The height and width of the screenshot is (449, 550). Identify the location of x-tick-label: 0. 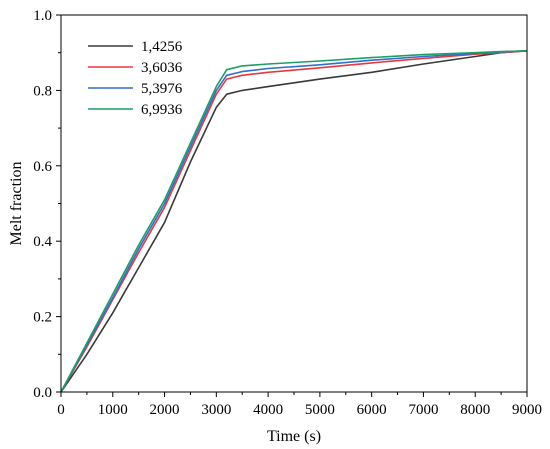
(61, 410).